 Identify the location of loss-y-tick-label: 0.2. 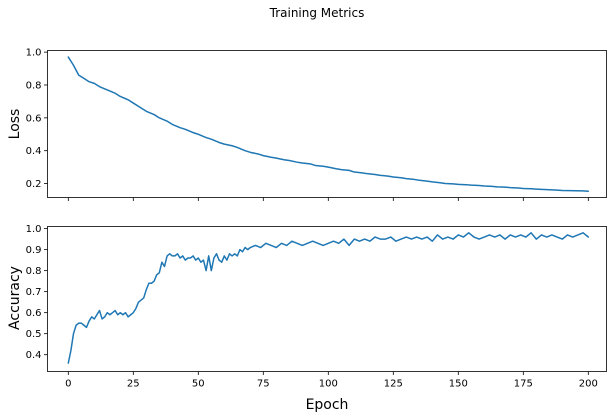
(34, 184).